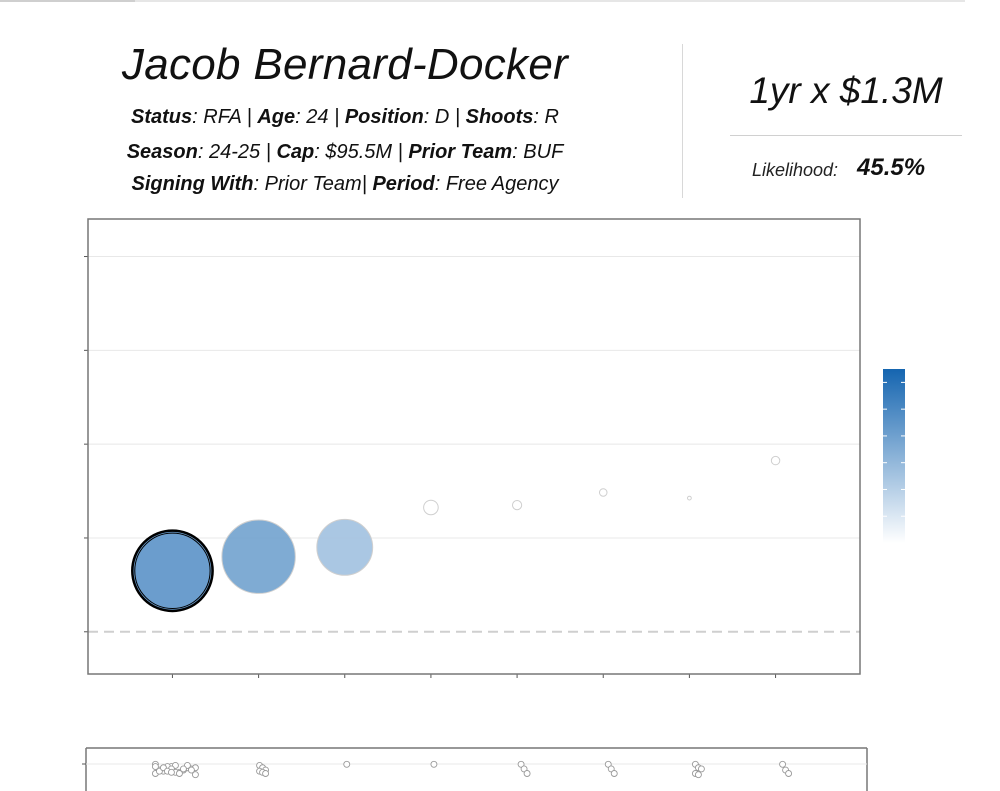 This screenshot has width=1000, height=791. What do you see at coordinates (162, 152) in the screenshot?
I see `season-label: Season` at bounding box center [162, 152].